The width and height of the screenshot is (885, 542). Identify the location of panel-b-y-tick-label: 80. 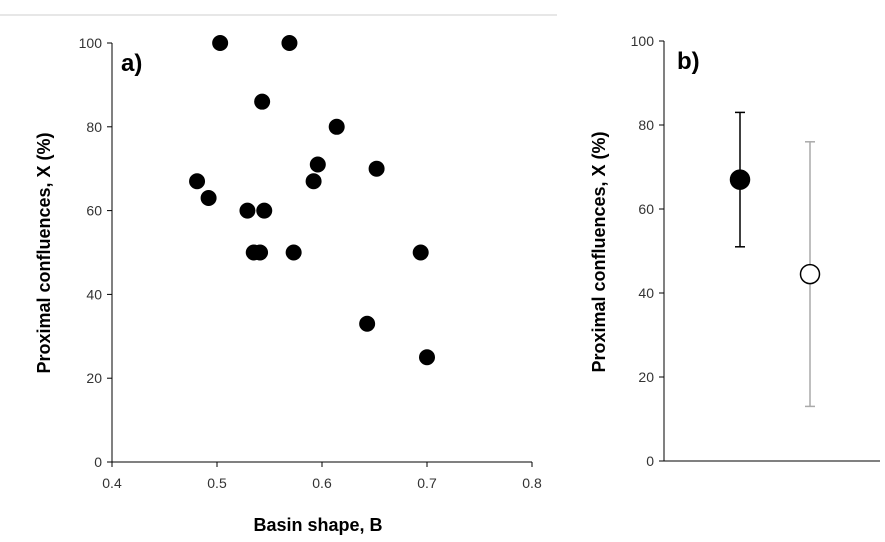
(646, 125).